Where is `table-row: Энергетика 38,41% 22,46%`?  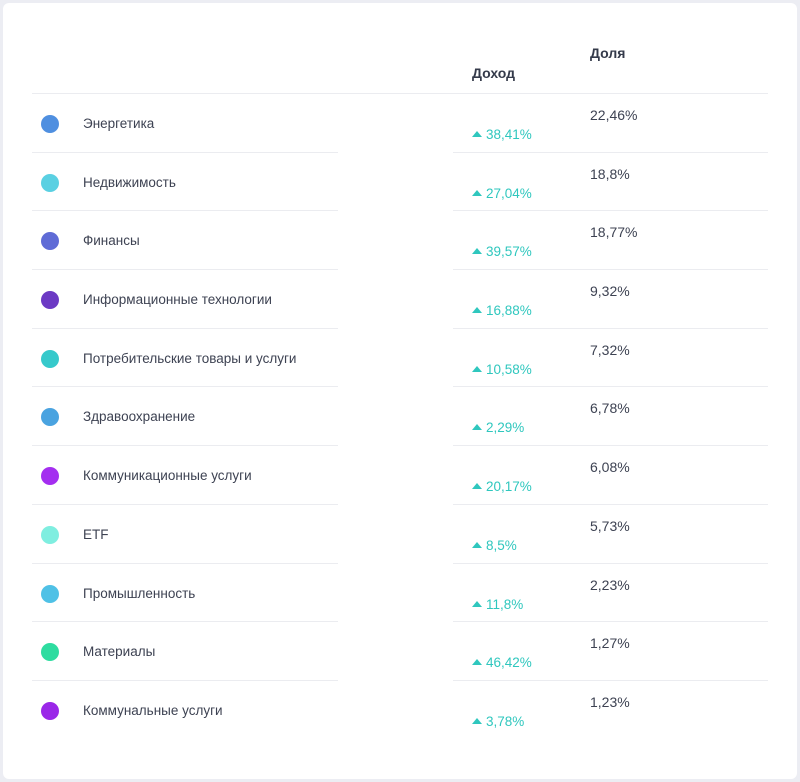 table-row: Энергетика 38,41% 22,46% is located at coordinates (400, 123).